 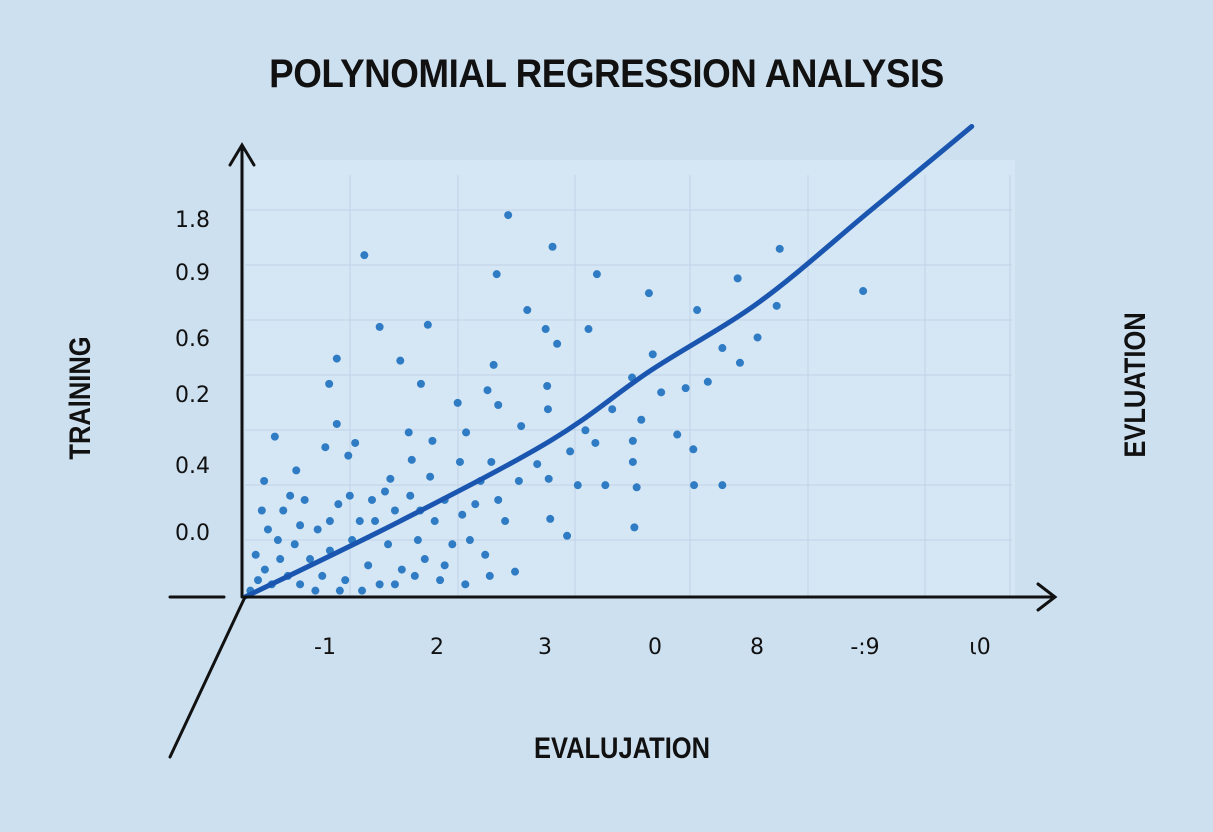 I want to click on x-axis-label: EVALUJATION, so click(x=622, y=747).